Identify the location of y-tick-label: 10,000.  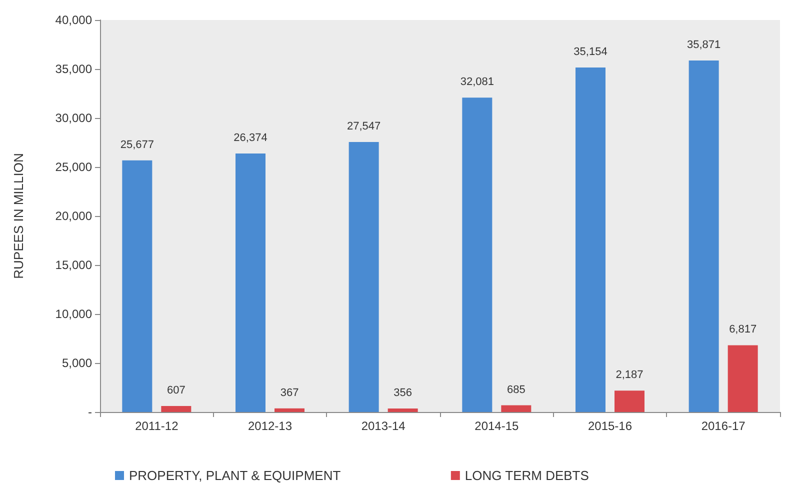
(73, 314).